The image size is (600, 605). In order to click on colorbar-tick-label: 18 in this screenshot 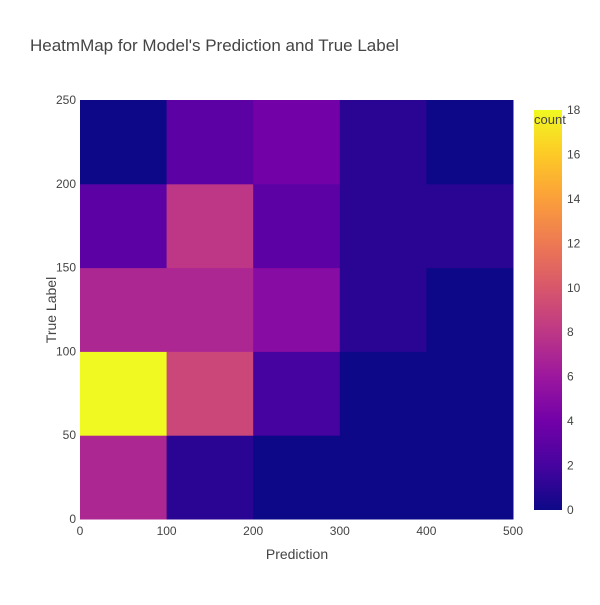, I will do `click(574, 110)`.